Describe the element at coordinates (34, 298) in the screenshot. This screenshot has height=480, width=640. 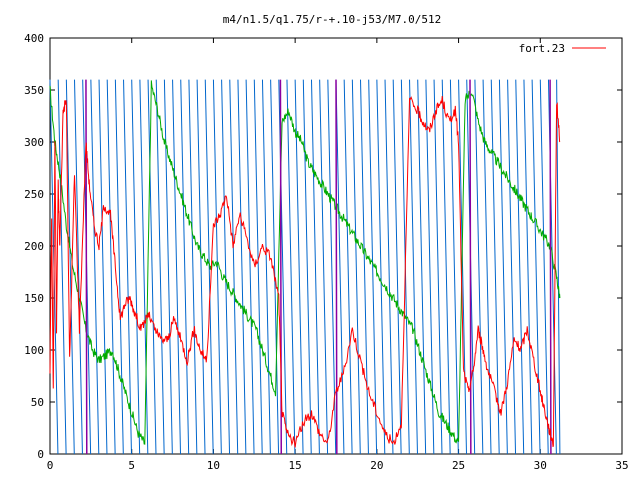
I see `y-tick-label: 150` at that location.